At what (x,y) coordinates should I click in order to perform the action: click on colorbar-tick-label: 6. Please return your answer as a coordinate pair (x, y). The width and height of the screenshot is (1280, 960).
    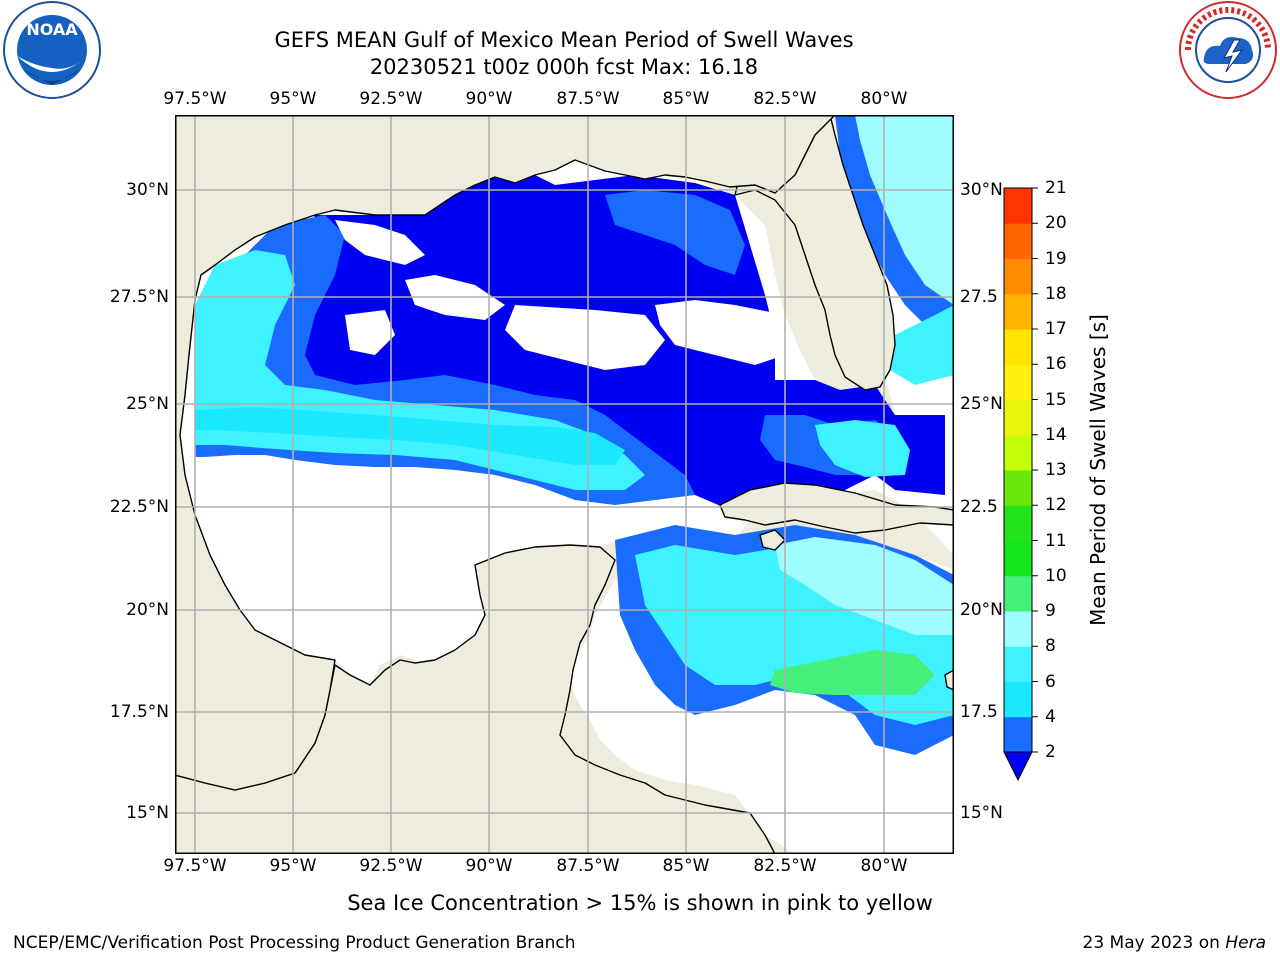
    Looking at the image, I should click on (1050, 681).